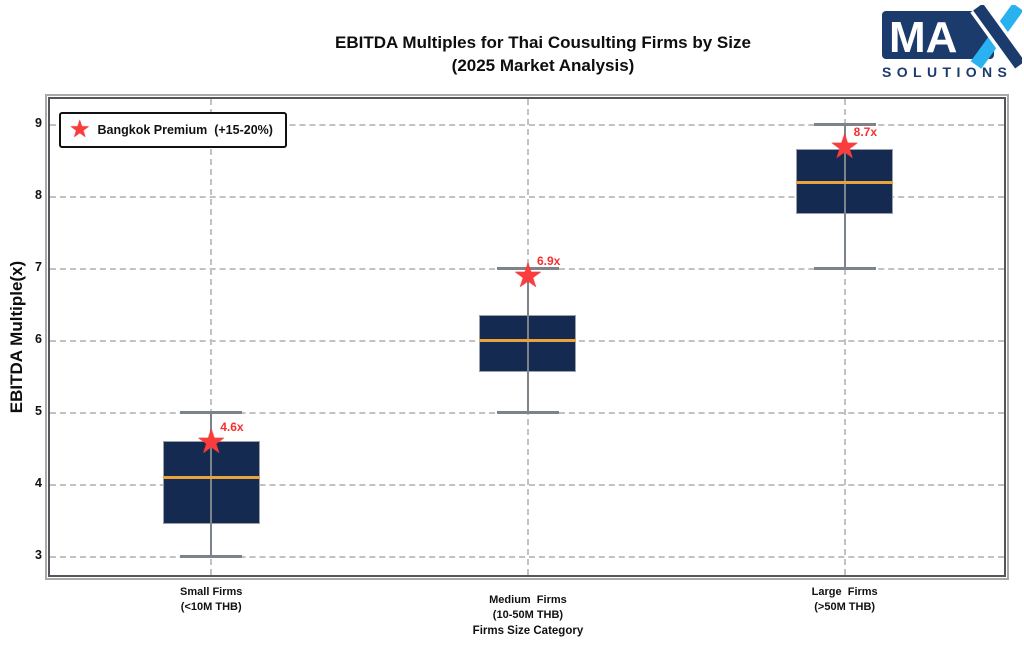  What do you see at coordinates (185, 130) in the screenshot?
I see `legend-label: Bangkok Premium (+15-20%)` at bounding box center [185, 130].